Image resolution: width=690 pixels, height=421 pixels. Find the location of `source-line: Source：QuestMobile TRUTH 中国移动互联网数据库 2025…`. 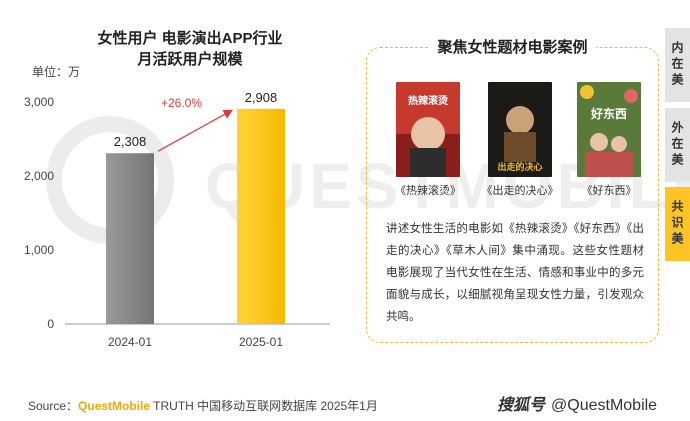

source-line: Source：QuestMobile TRUTH 中国移动互联网数据库 2025… is located at coordinates (203, 405).